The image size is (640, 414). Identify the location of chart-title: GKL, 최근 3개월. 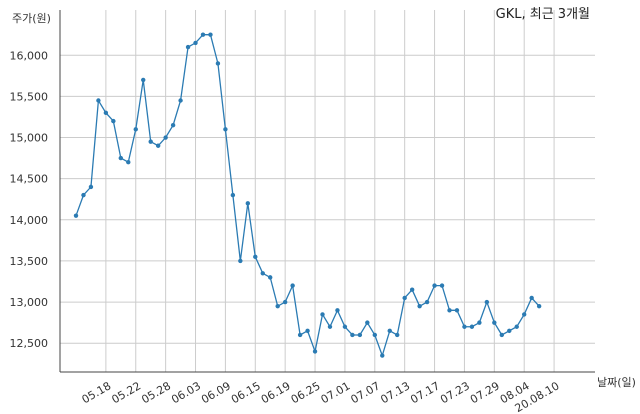
(543, 14).